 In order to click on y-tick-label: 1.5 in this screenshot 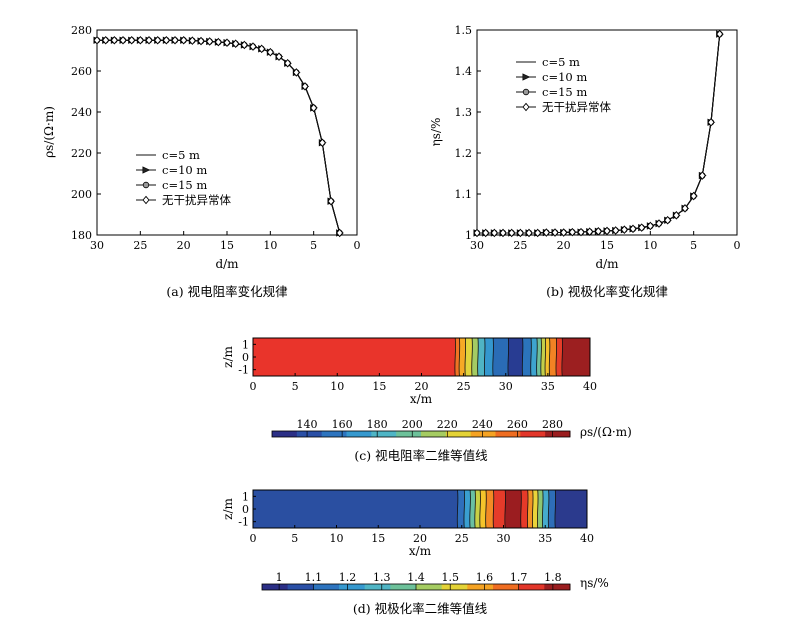, I will do `click(464, 30)`.